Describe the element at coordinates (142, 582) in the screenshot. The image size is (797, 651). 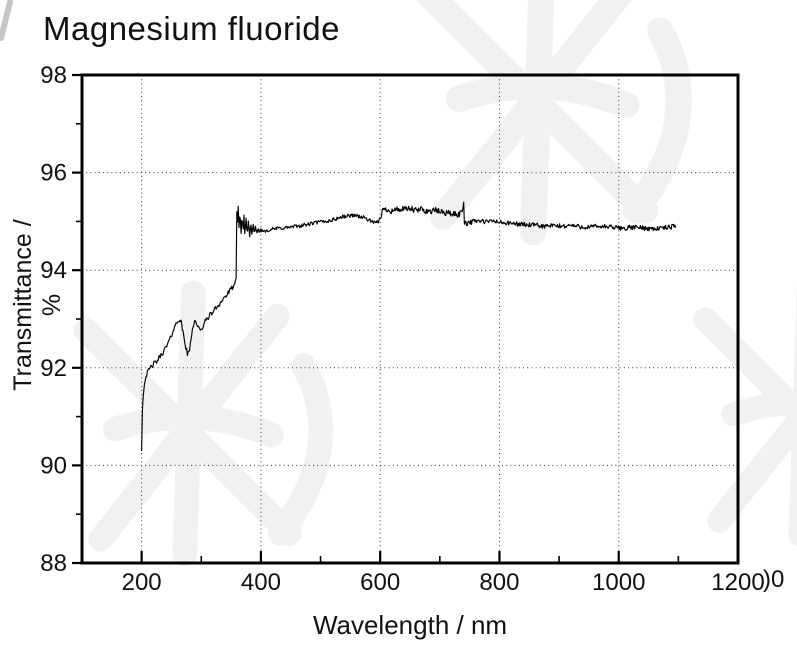
I see `x-tick-label: 200` at that location.